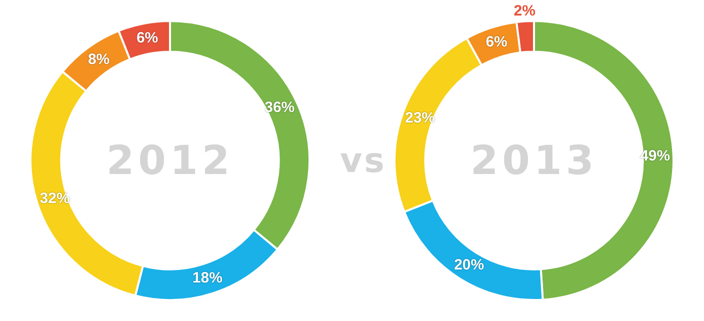 The height and width of the screenshot is (321, 704). Describe the element at coordinates (525, 11) in the screenshot. I see `data-label: 2%` at that location.